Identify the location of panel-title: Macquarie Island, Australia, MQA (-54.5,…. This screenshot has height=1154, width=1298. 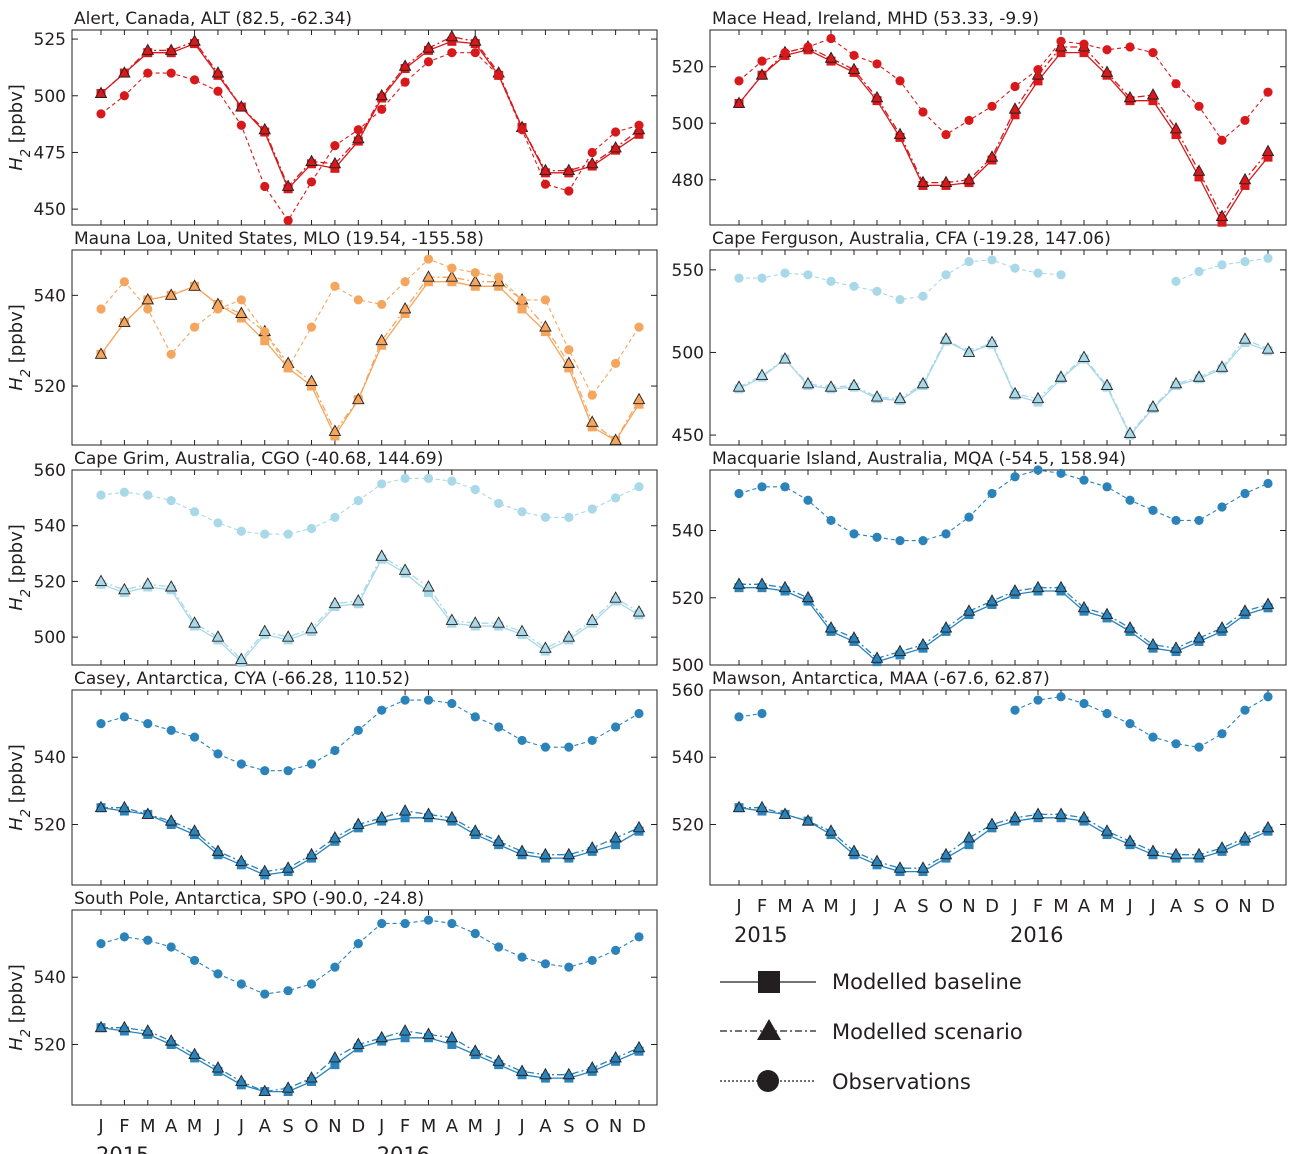
(919, 459).